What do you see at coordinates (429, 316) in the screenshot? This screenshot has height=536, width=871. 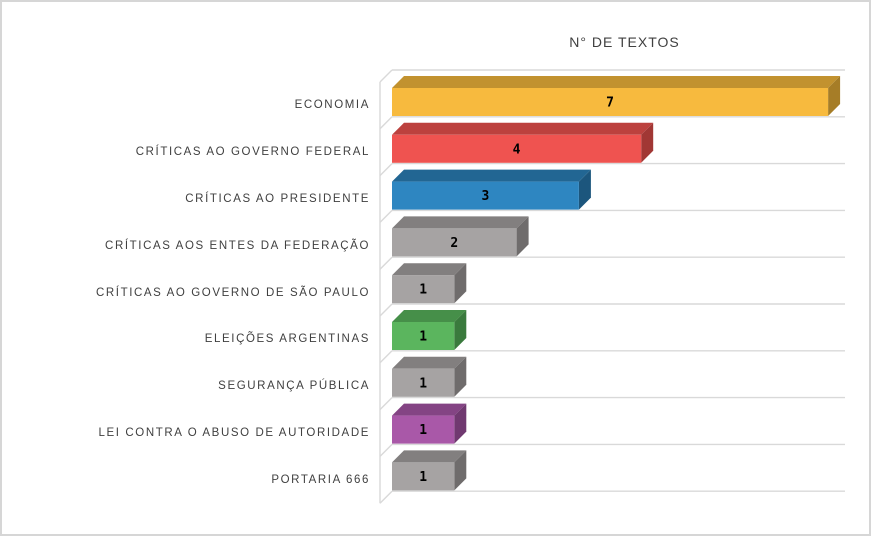 I see `bar-eleicoes-argentinas-top-face` at bounding box center [429, 316].